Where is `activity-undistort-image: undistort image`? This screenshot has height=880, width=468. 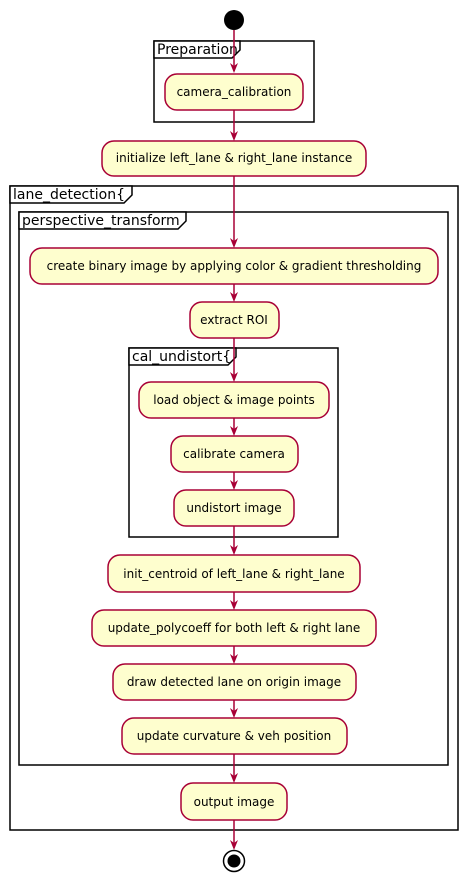
activity-undistort-image: undistort image is located at coordinates (234, 508).